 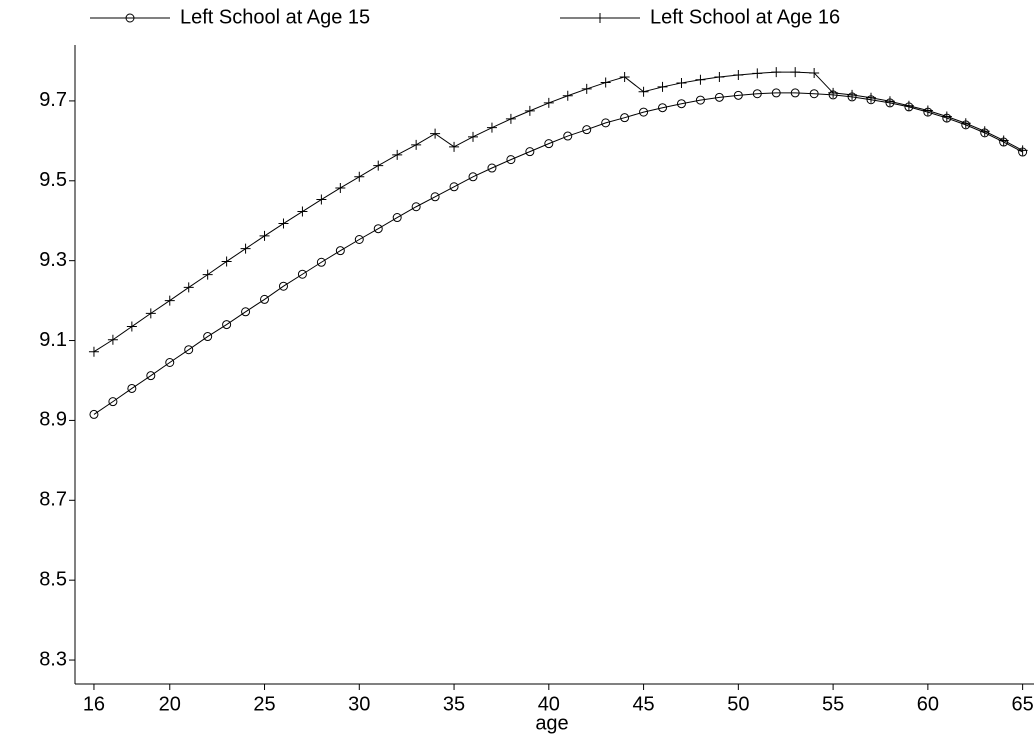 What do you see at coordinates (53, 340) in the screenshot?
I see `y-tick-label: 9.1` at bounding box center [53, 340].